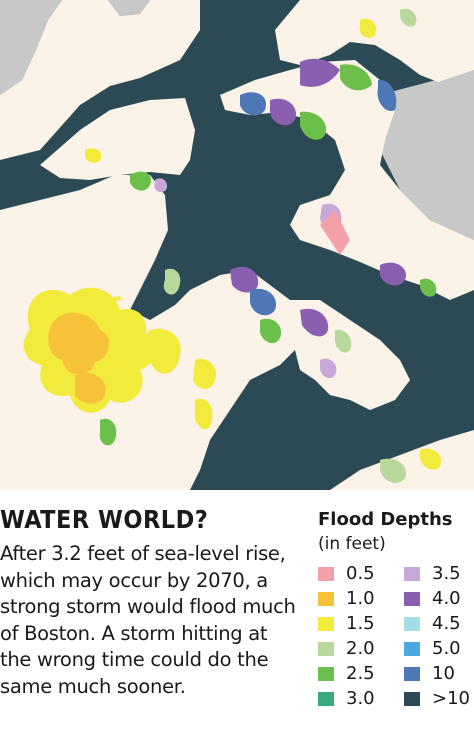 The image size is (474, 744). Describe the element at coordinates (451, 698) in the screenshot. I see `legend-label: >10` at that location.